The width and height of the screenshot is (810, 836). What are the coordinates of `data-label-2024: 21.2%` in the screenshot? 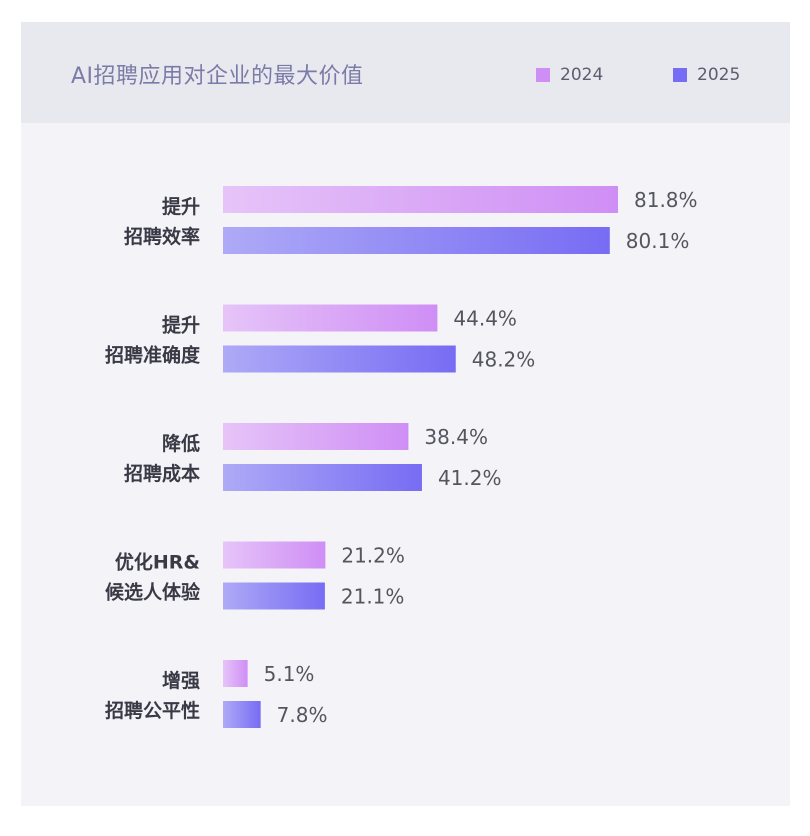 It's located at (373, 556).